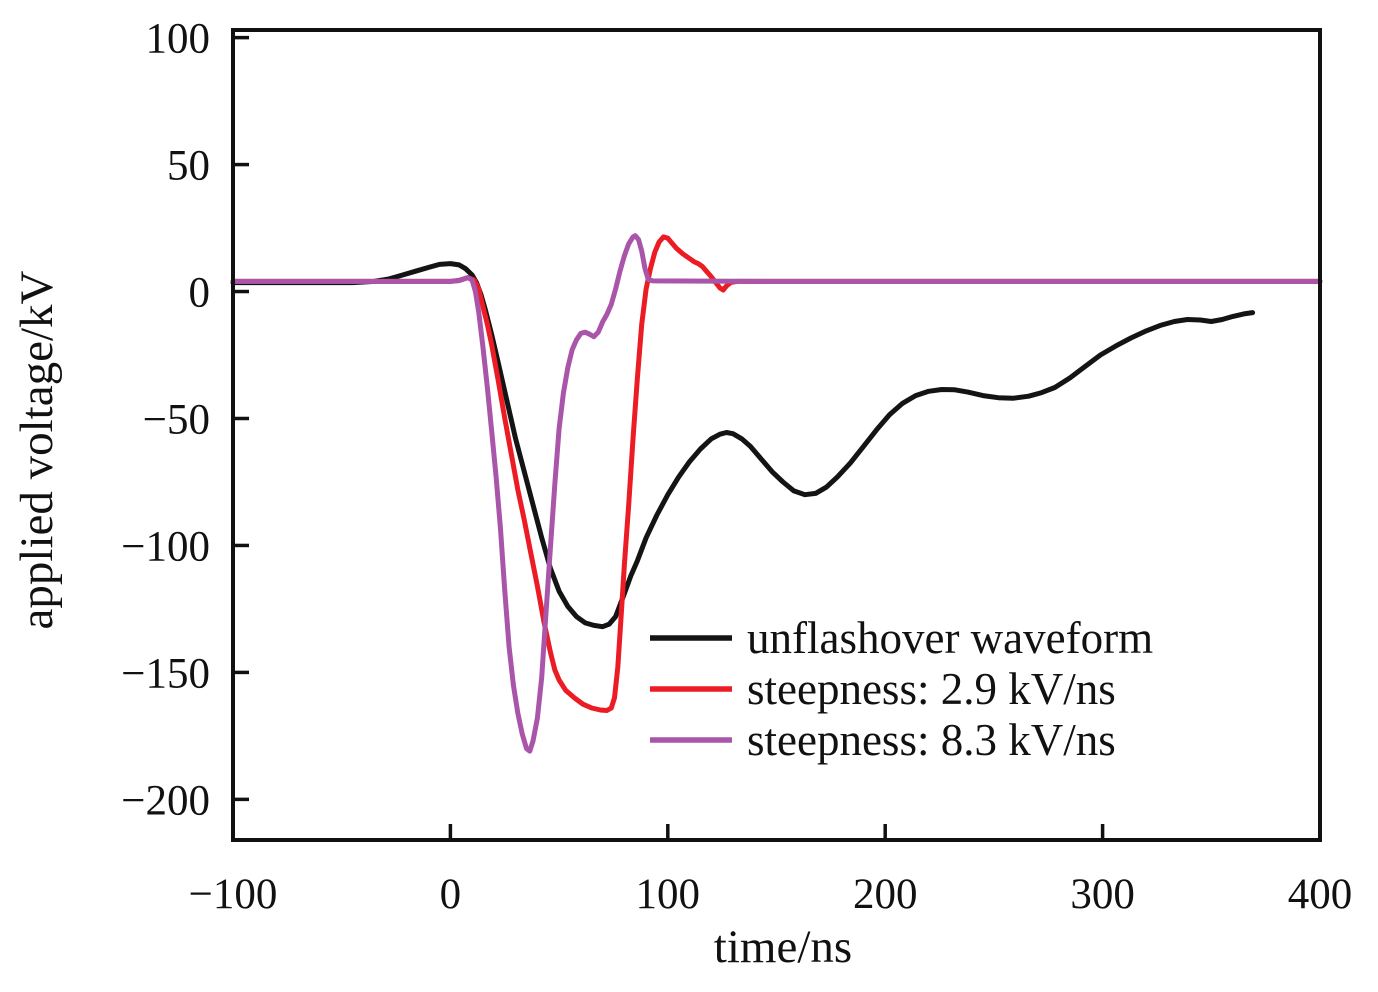  I want to click on y-tick-label: −150, so click(165, 673).